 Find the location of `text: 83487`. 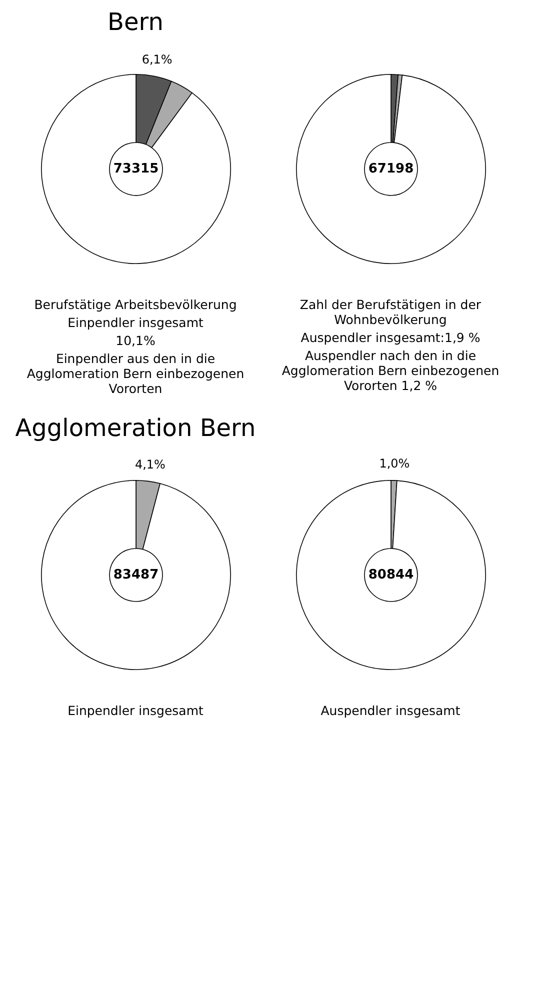

text: 83487 is located at coordinates (135, 574).